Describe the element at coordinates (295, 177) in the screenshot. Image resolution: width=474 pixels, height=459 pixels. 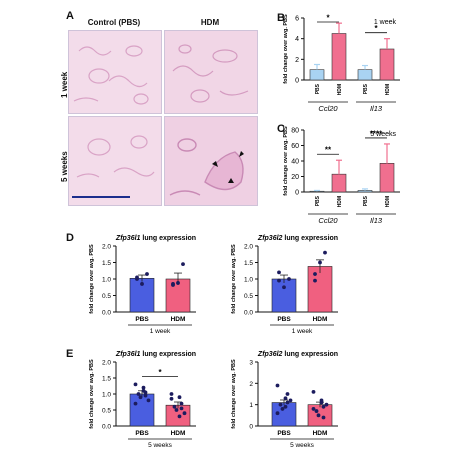
I see `y-tick-label: 20` at that location.